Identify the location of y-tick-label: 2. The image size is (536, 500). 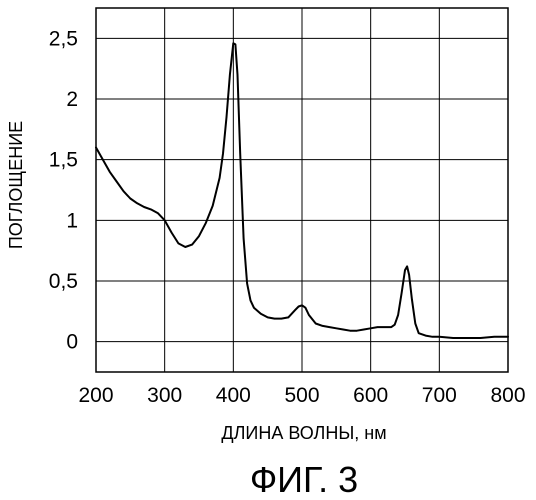
(72, 99).